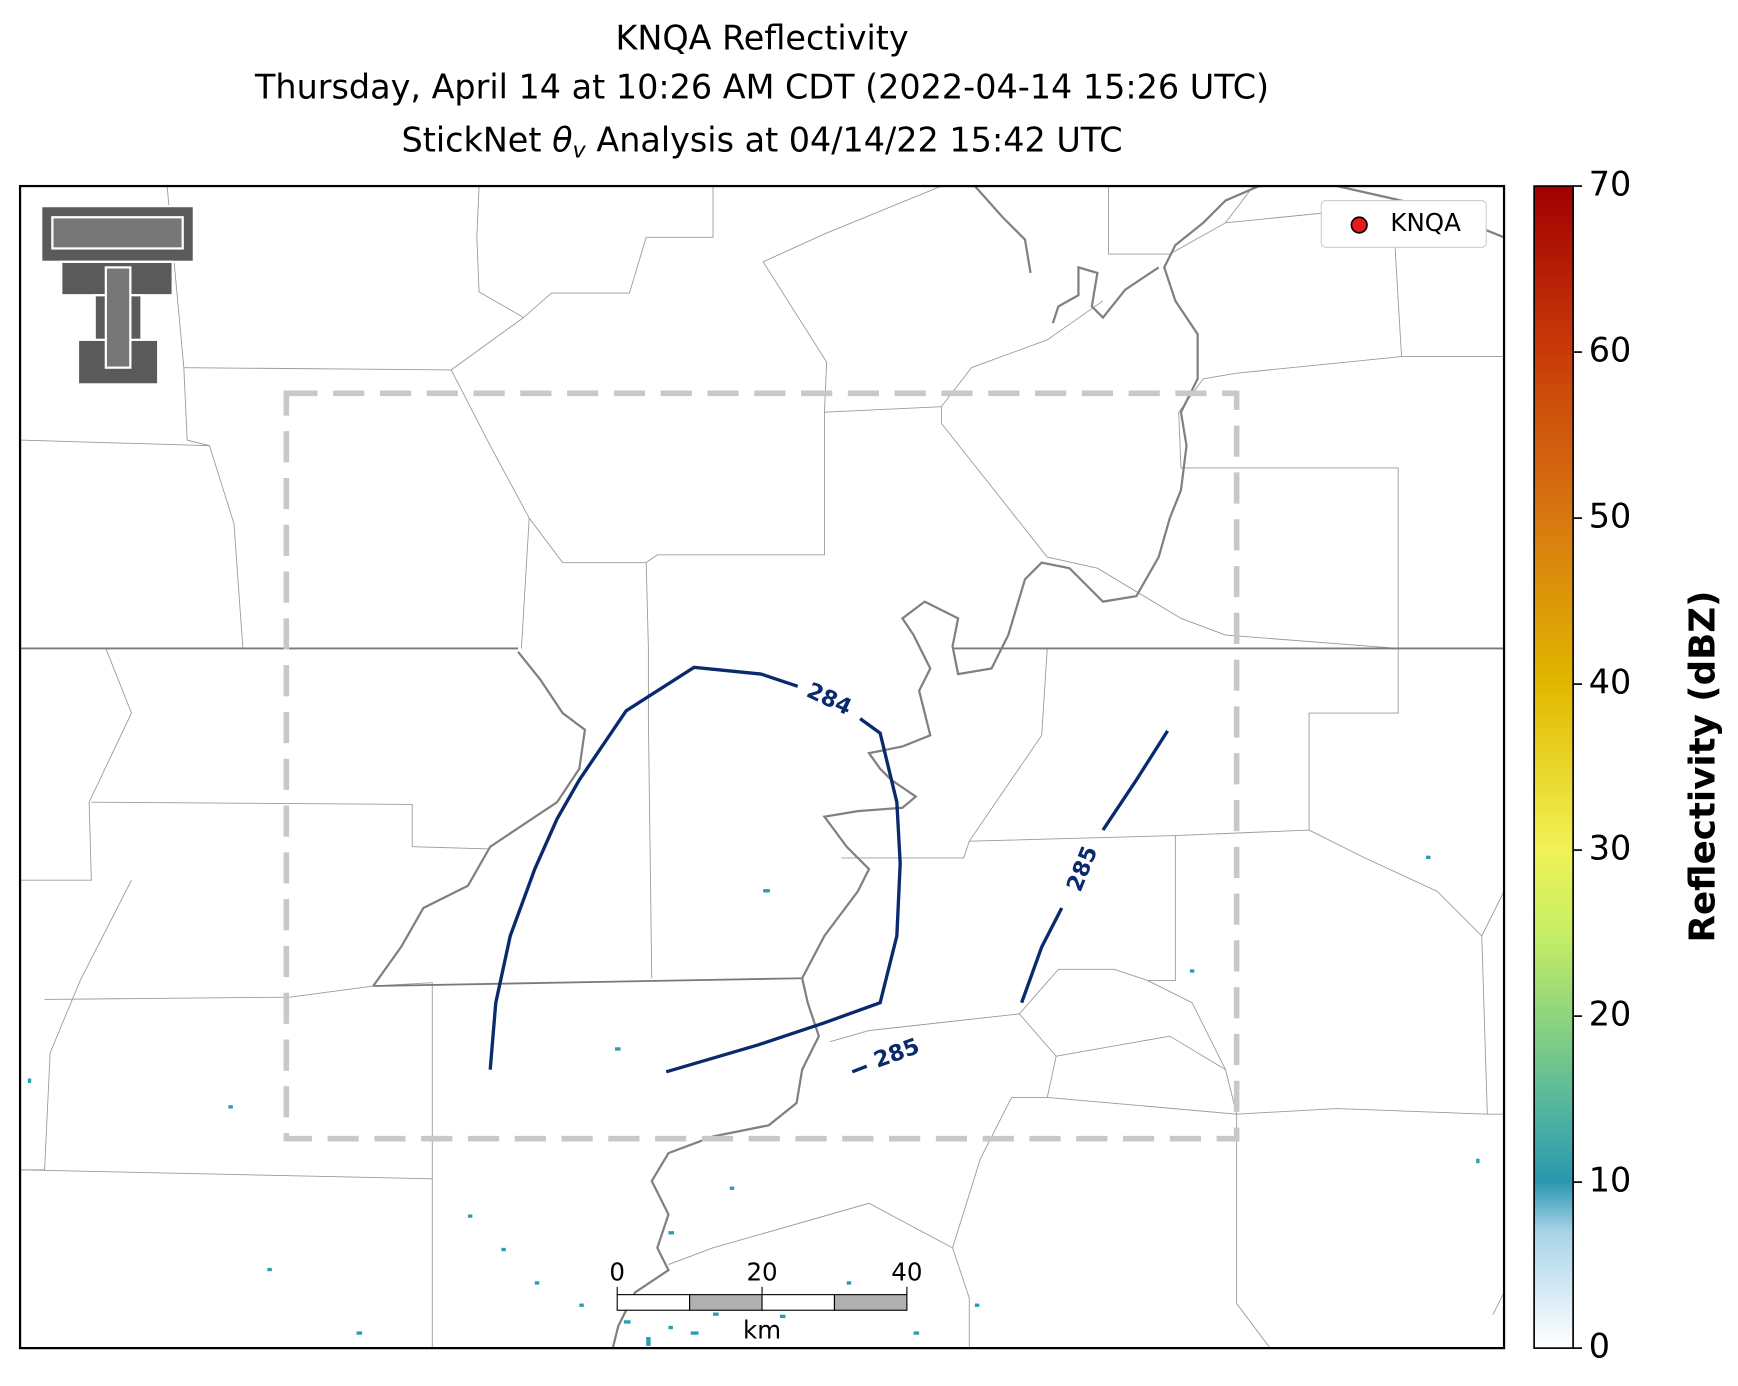  What do you see at coordinates (761, 38) in the screenshot?
I see `title-line: KNQA Reflectivity` at bounding box center [761, 38].